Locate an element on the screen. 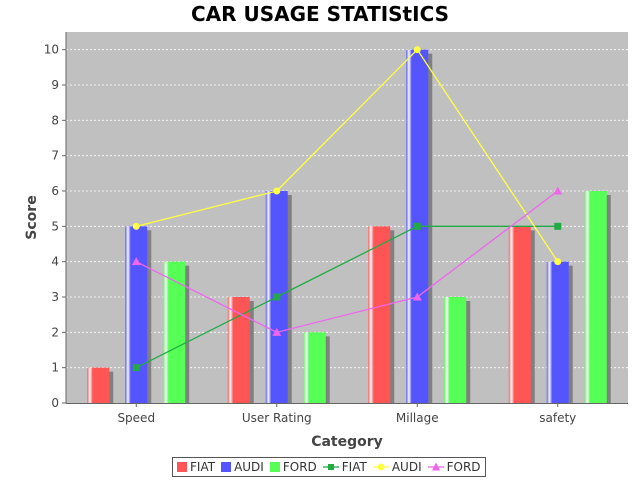 The width and height of the screenshot is (640, 480). y-tick-label: 10 is located at coordinates (51, 50).